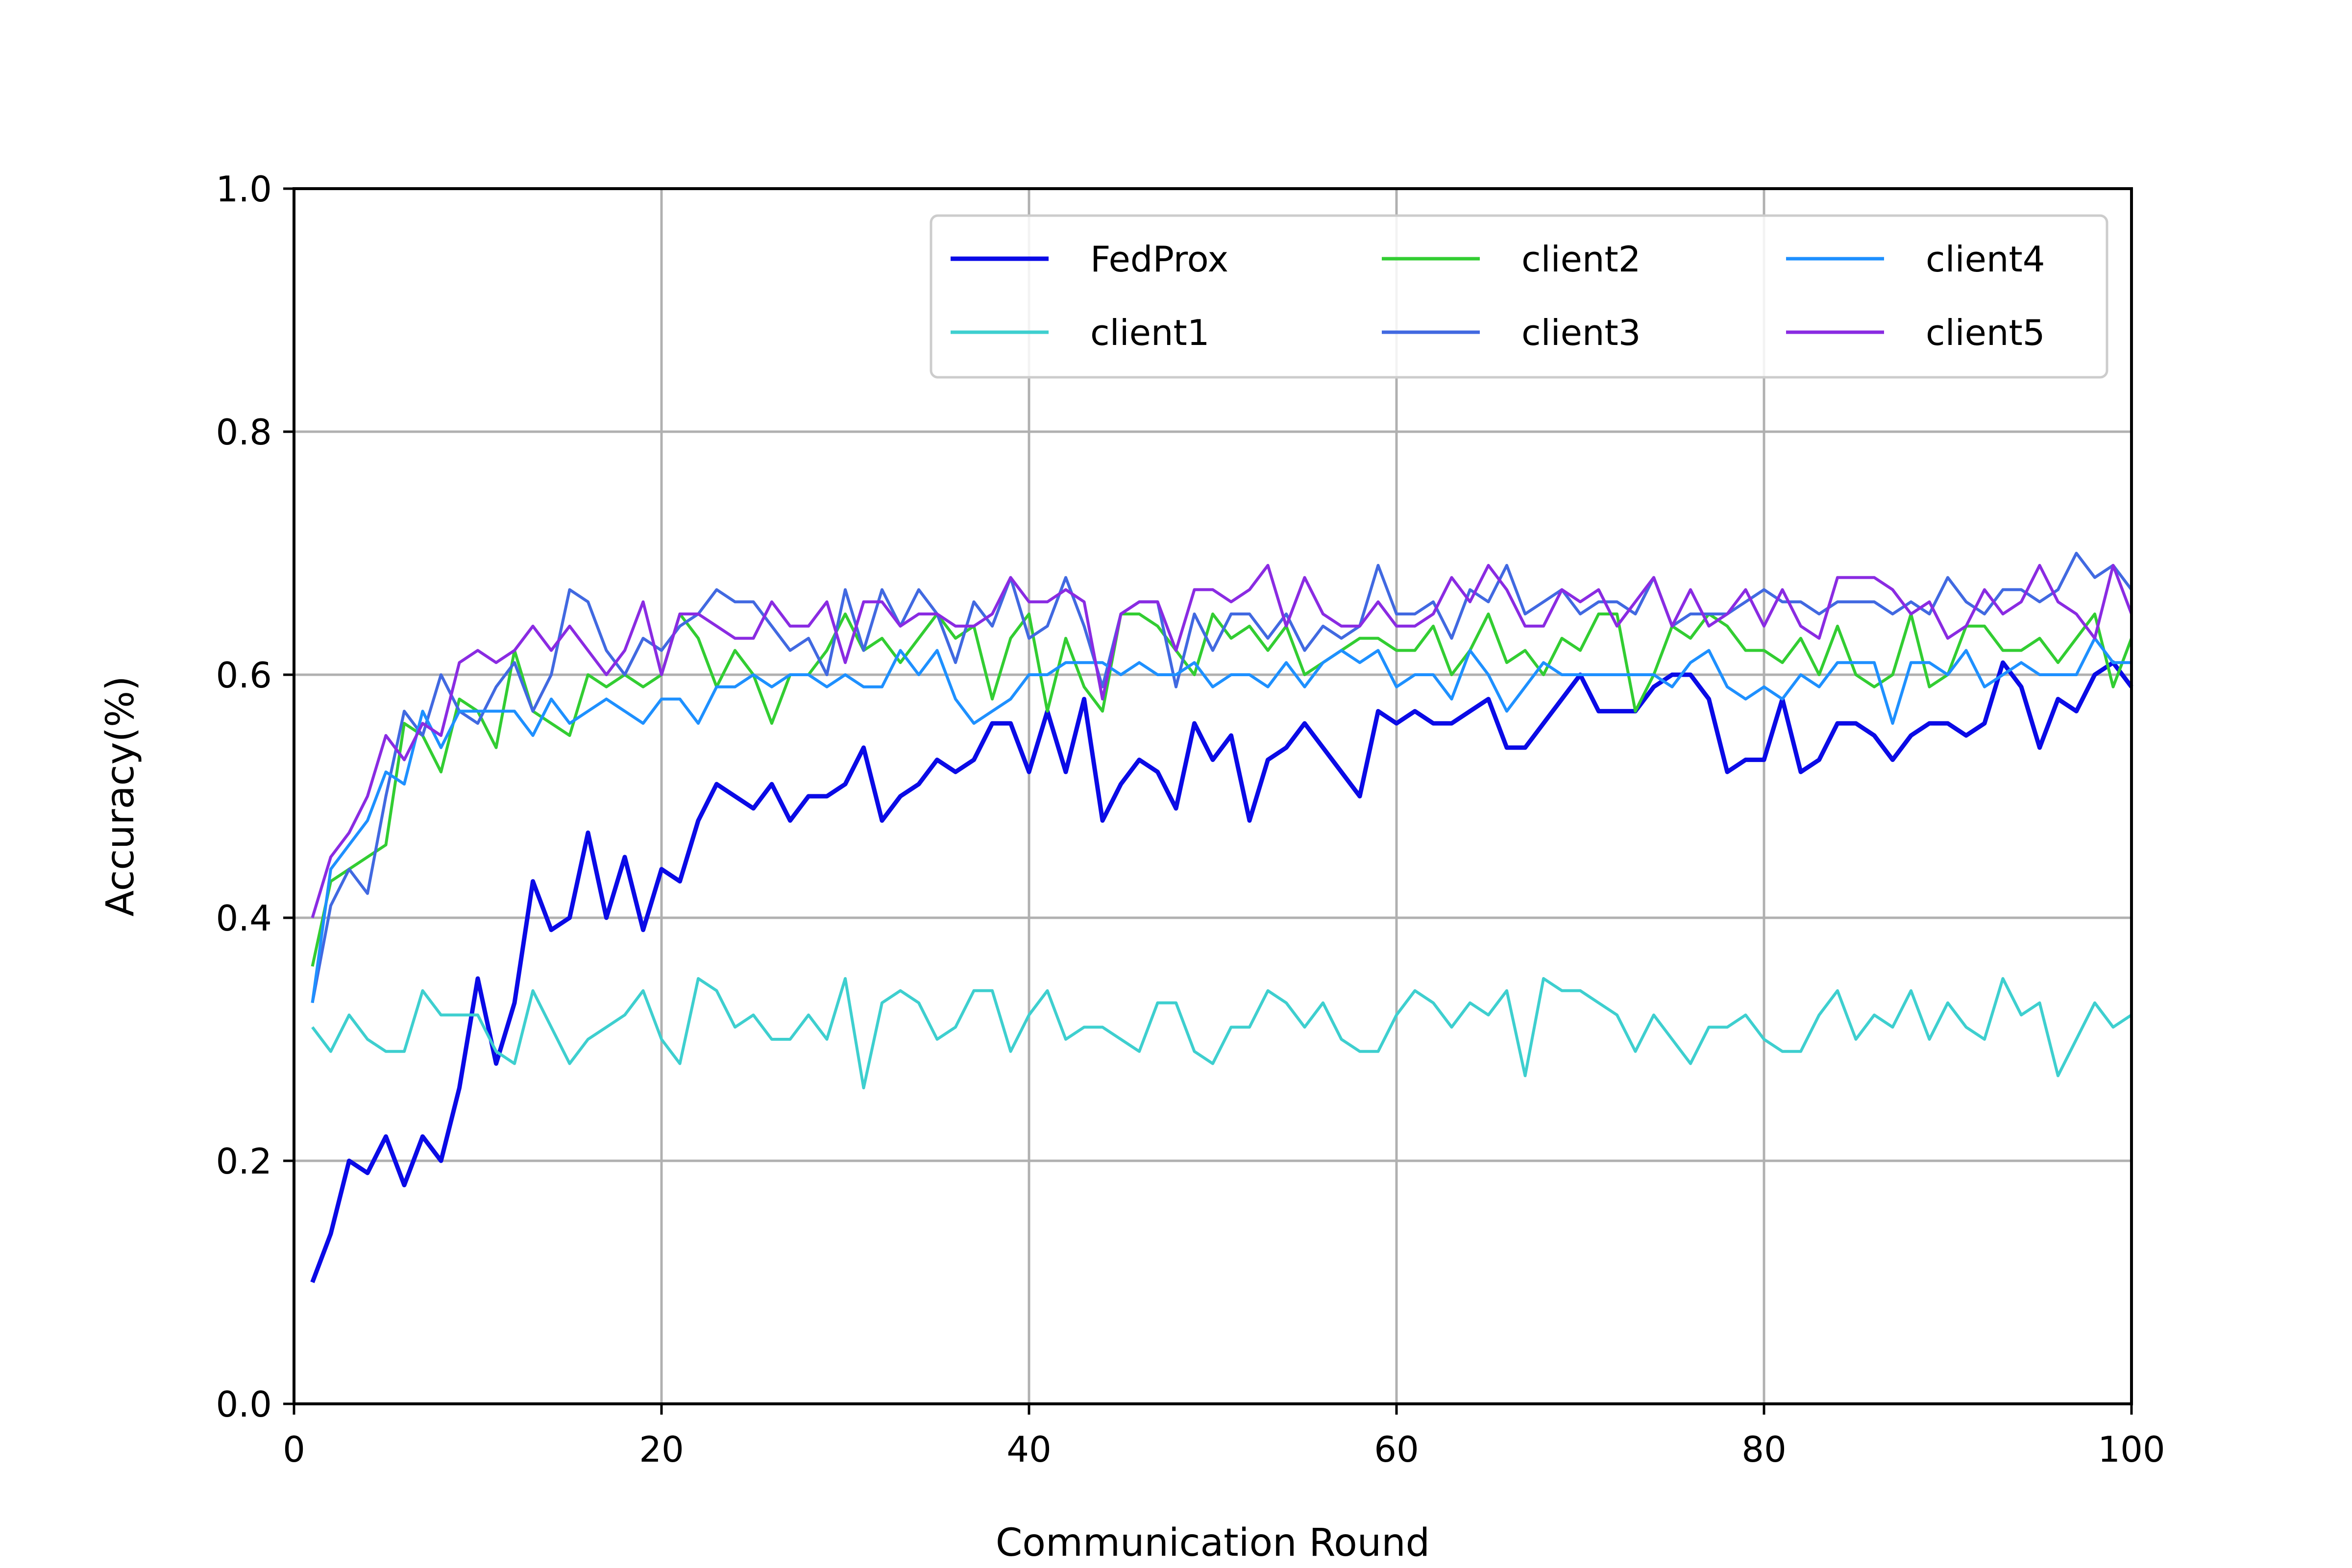  What do you see at coordinates (1396, 1449) in the screenshot?
I see `x-tick-label: 60` at bounding box center [1396, 1449].